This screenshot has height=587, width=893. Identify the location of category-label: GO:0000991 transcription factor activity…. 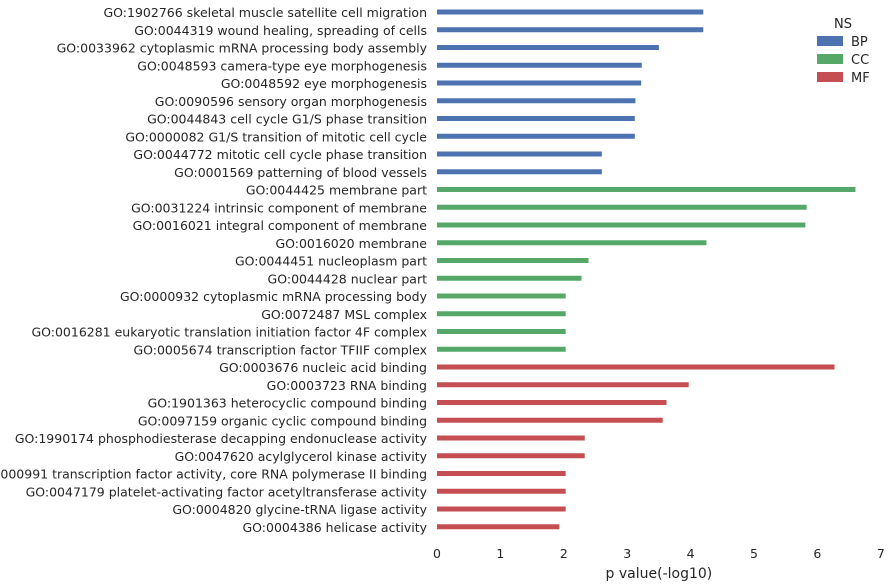
(213, 474).